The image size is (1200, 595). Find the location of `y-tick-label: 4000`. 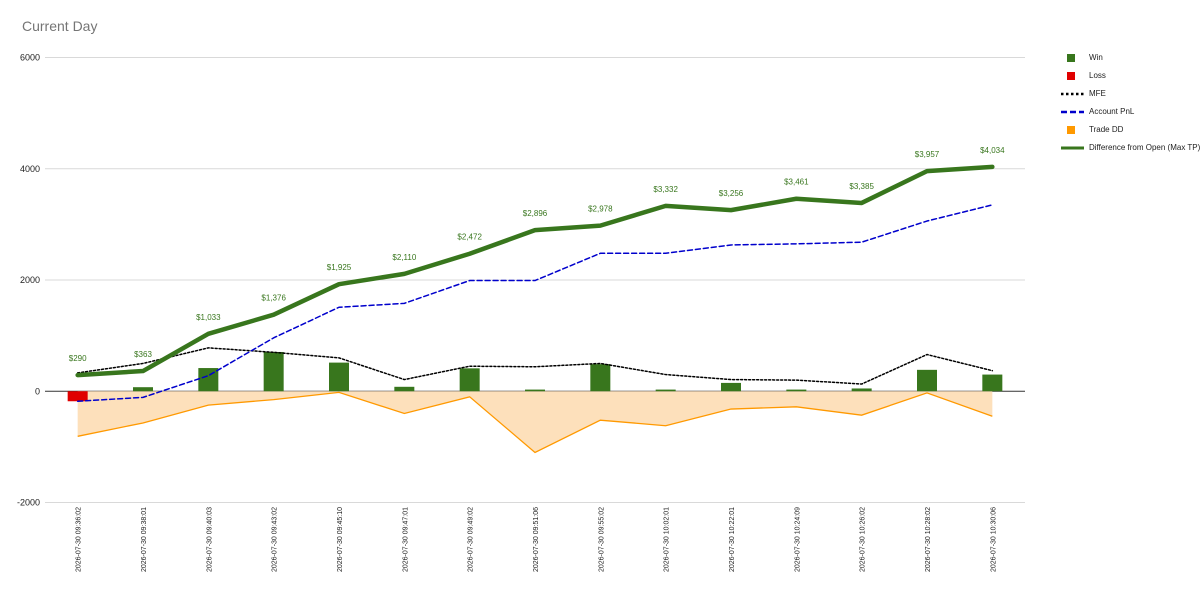

y-tick-label: 4000 is located at coordinates (30, 169).